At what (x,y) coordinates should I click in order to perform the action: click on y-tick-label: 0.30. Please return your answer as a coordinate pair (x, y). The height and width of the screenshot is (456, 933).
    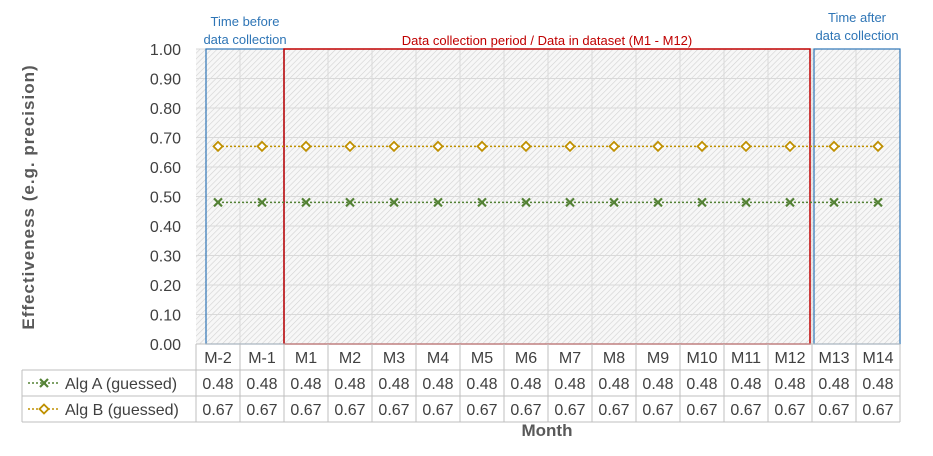
    Looking at the image, I should click on (165, 257).